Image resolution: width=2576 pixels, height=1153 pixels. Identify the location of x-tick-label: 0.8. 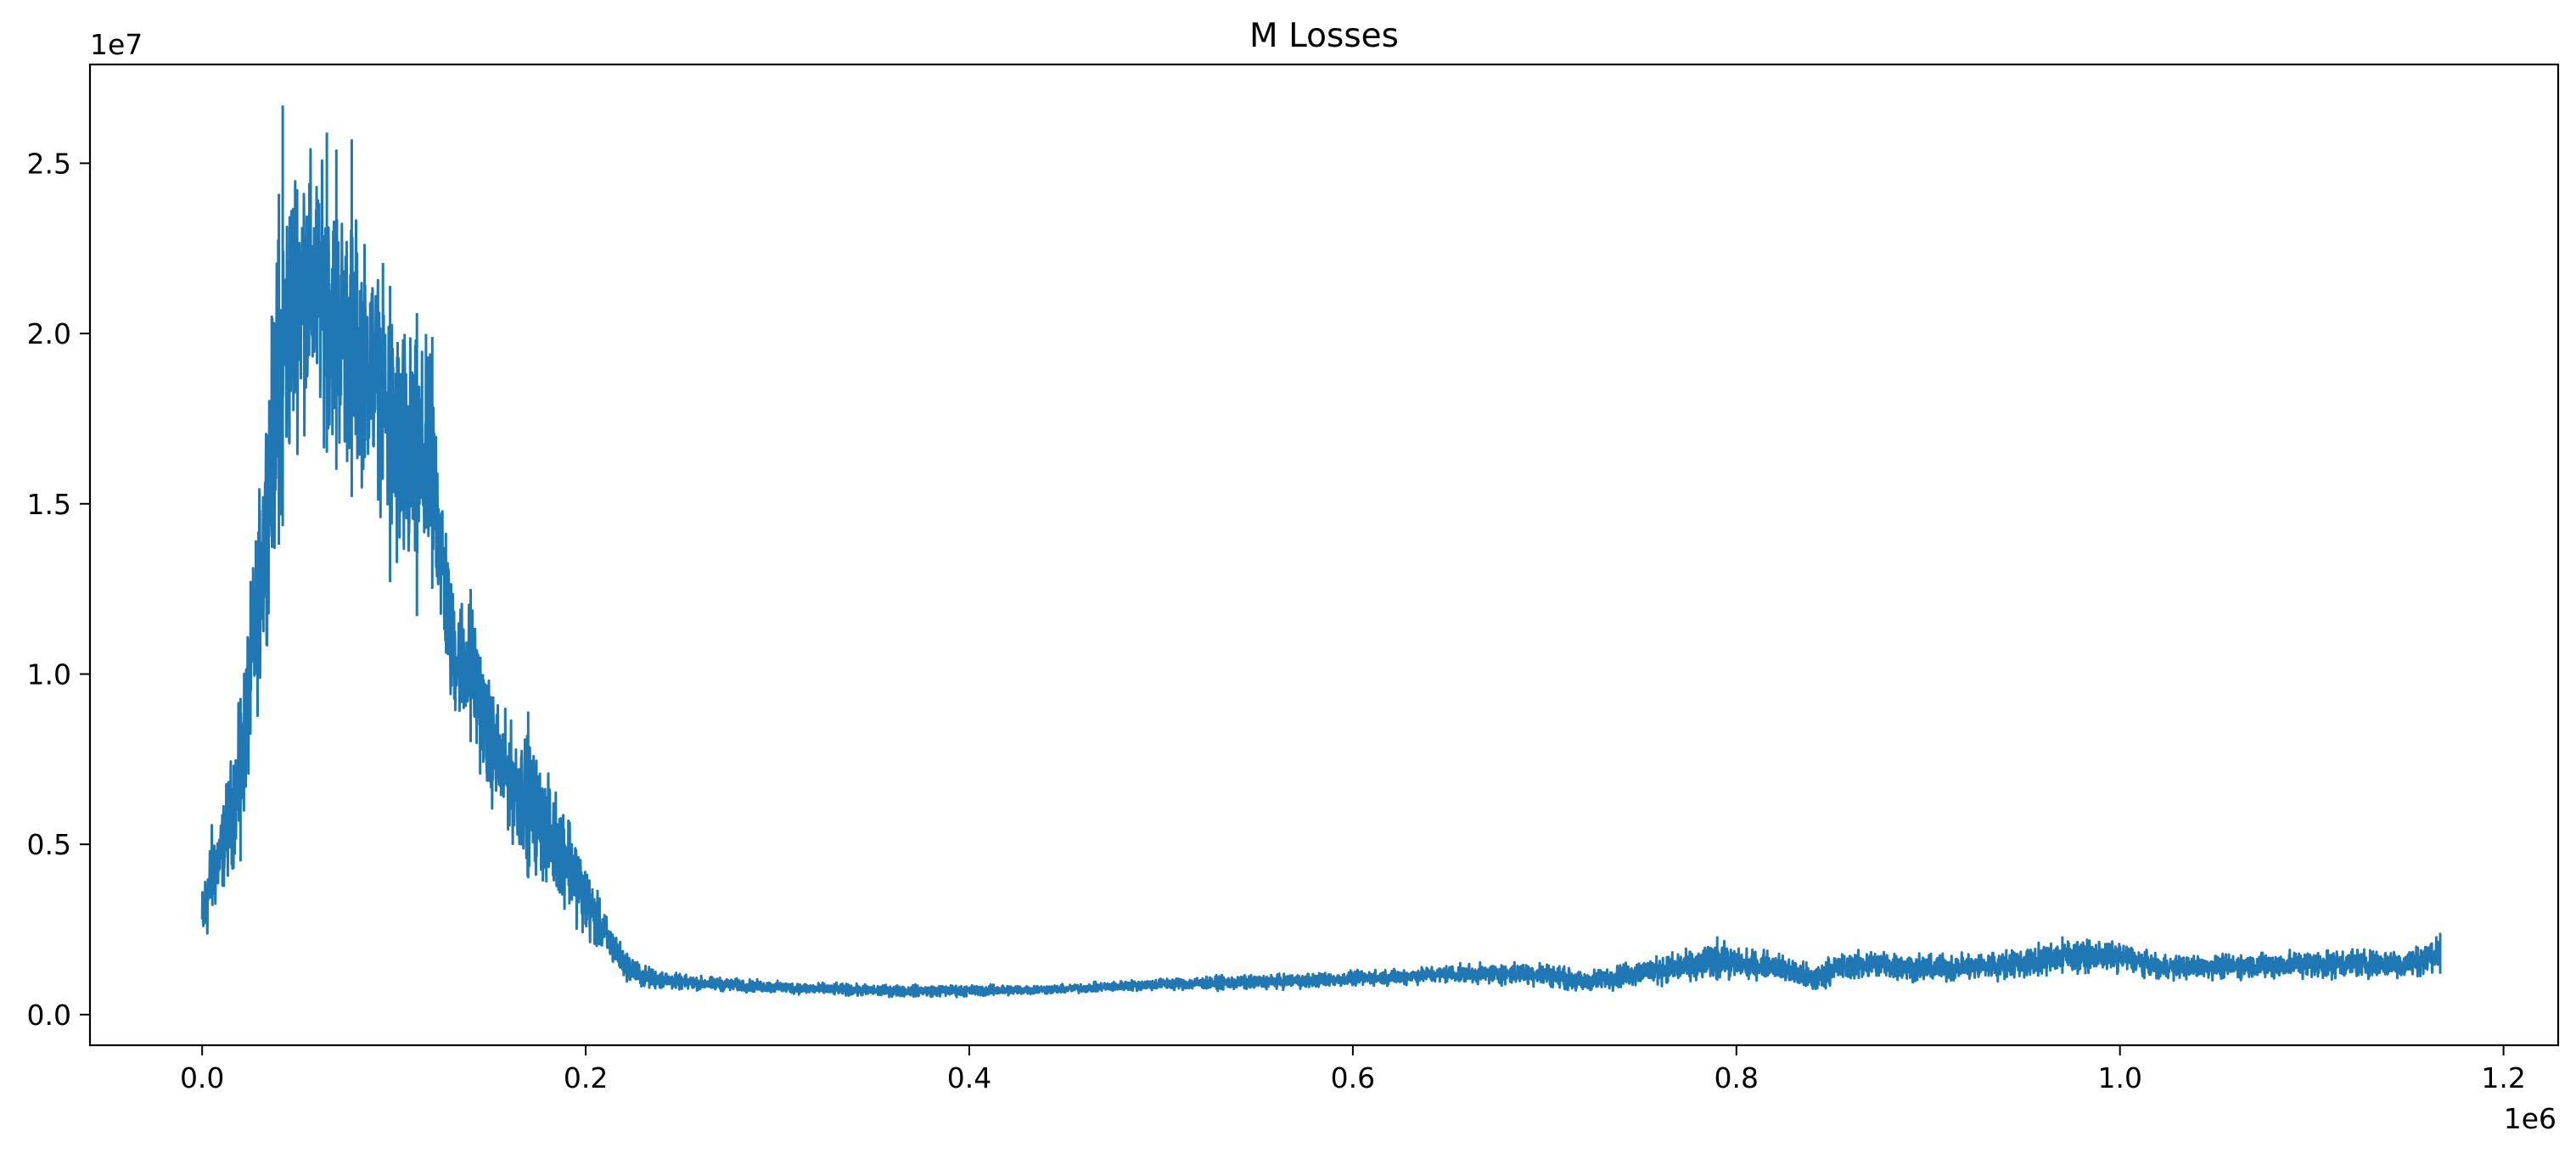
(1737, 1077).